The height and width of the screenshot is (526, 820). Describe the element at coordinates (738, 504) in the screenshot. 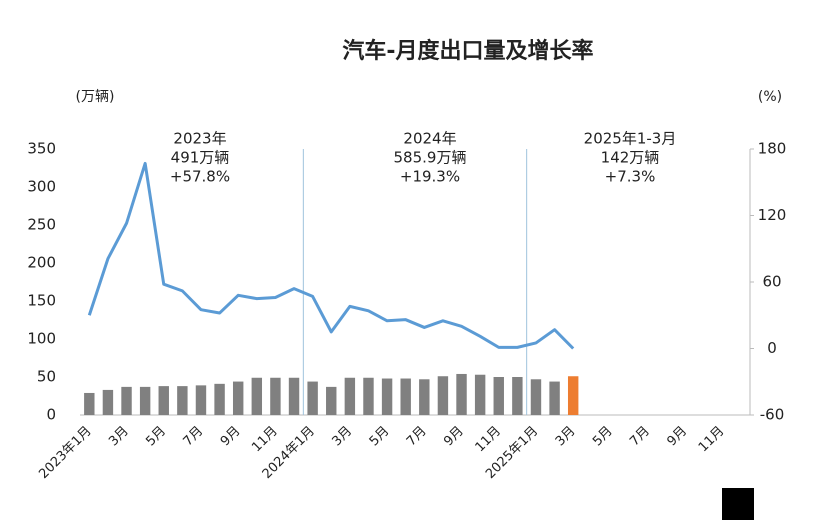

I see `corner-square` at that location.